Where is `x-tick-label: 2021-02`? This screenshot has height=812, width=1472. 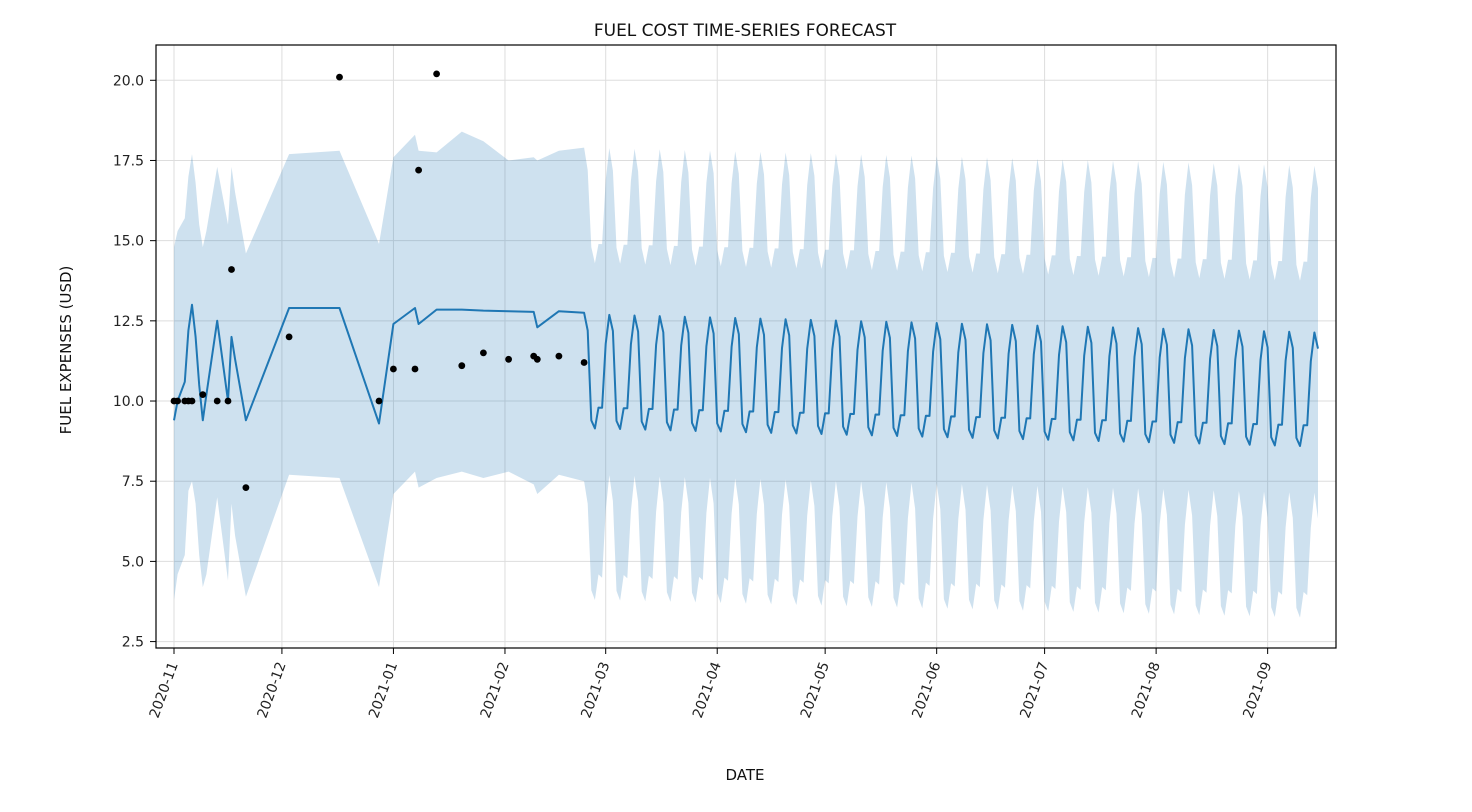 x-tick-label: 2021-02 is located at coordinates (495, 690).